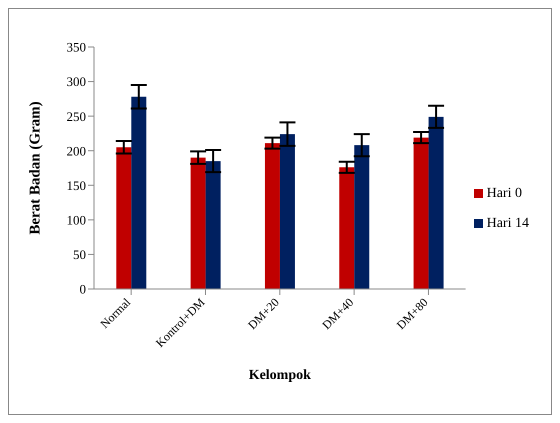  Describe the element at coordinates (76, 185) in the screenshot. I see `y-tick-label: 150` at that location.